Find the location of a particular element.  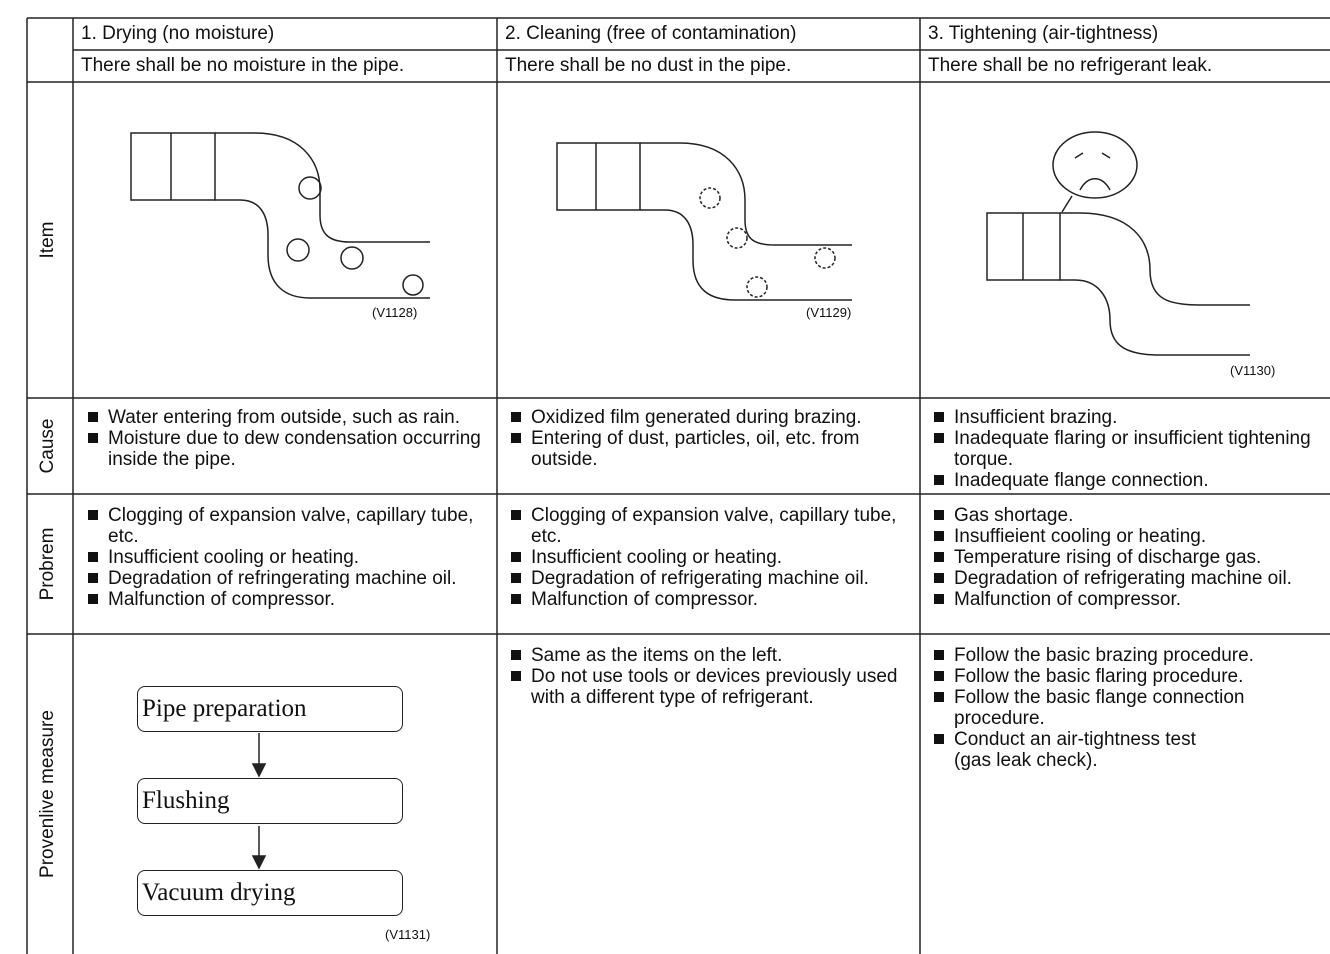

row-label: Item is located at coordinates (47, 240).